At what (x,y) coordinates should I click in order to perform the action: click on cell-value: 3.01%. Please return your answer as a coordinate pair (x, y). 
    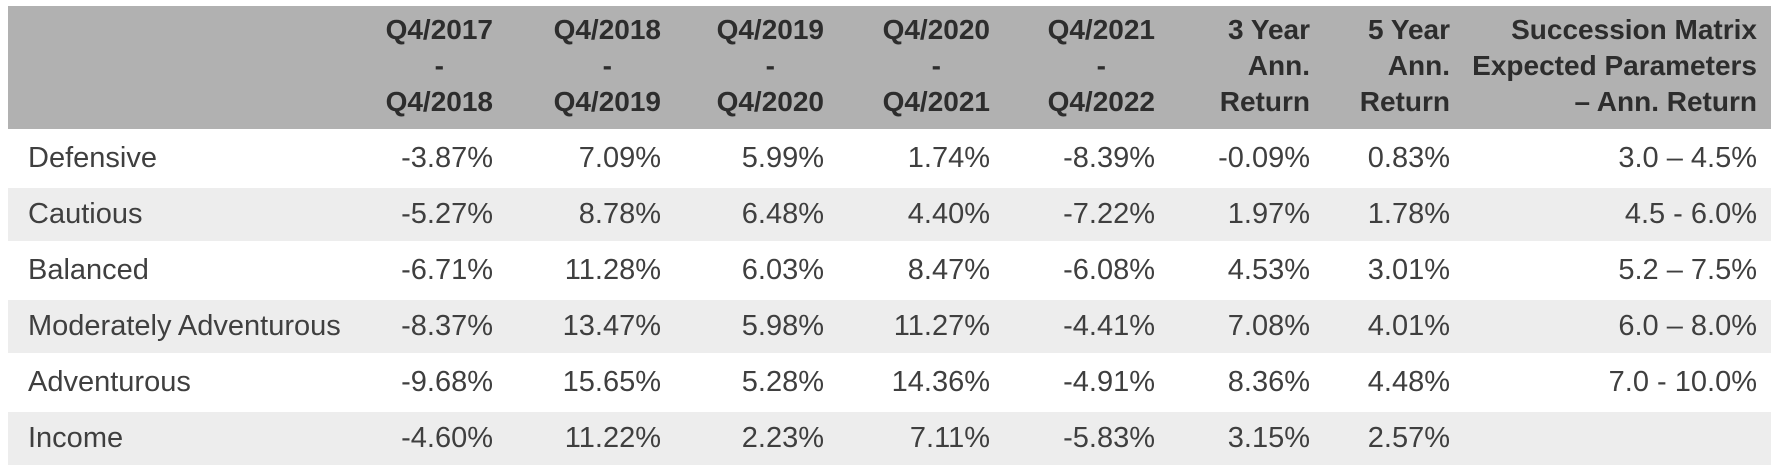
    Looking at the image, I should click on (1380, 271).